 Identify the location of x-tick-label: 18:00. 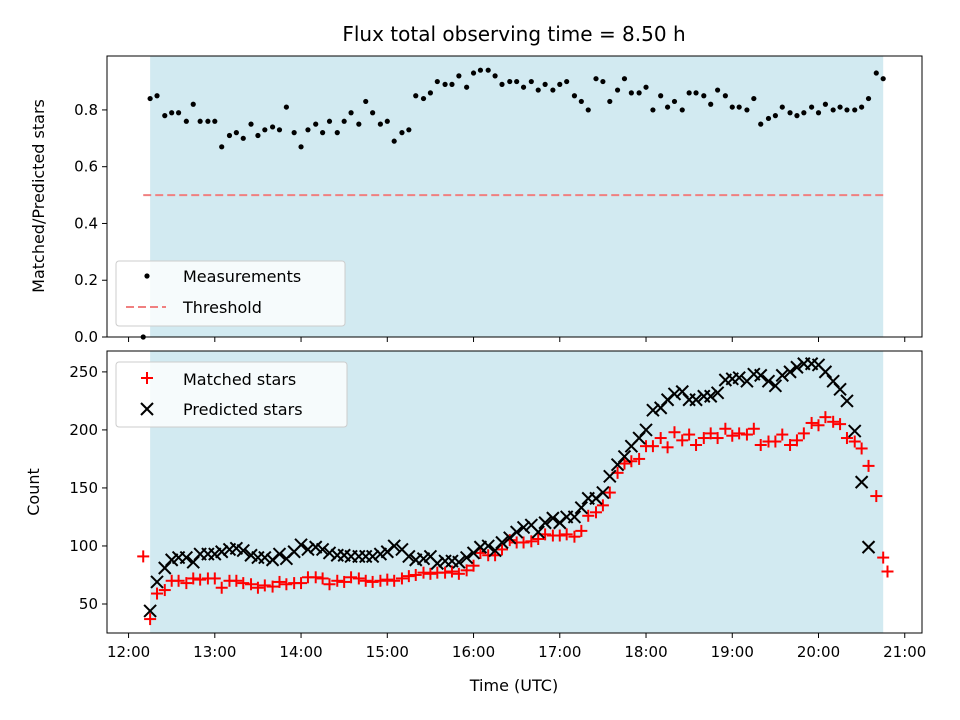
(645, 652).